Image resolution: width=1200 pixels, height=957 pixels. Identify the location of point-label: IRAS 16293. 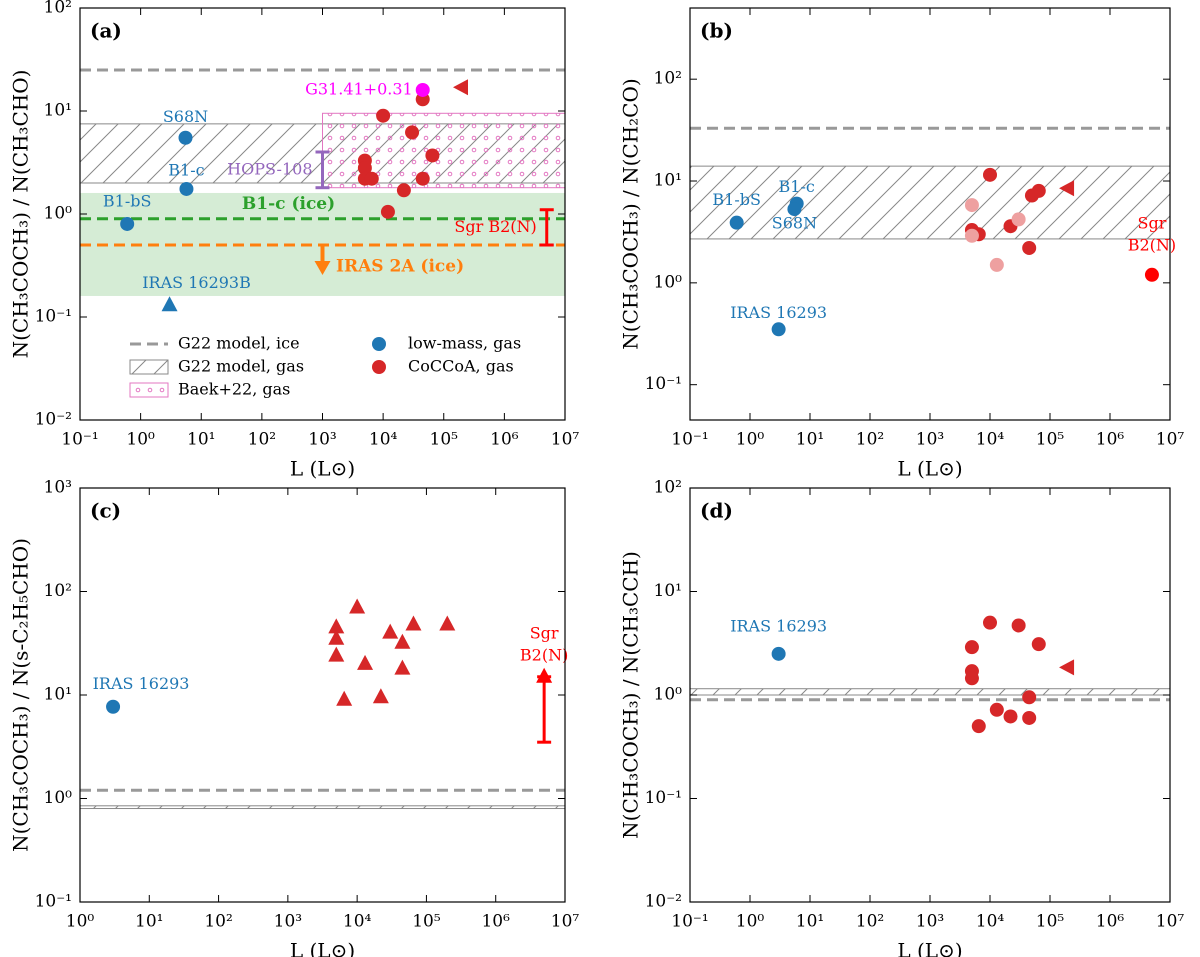
(141, 683).